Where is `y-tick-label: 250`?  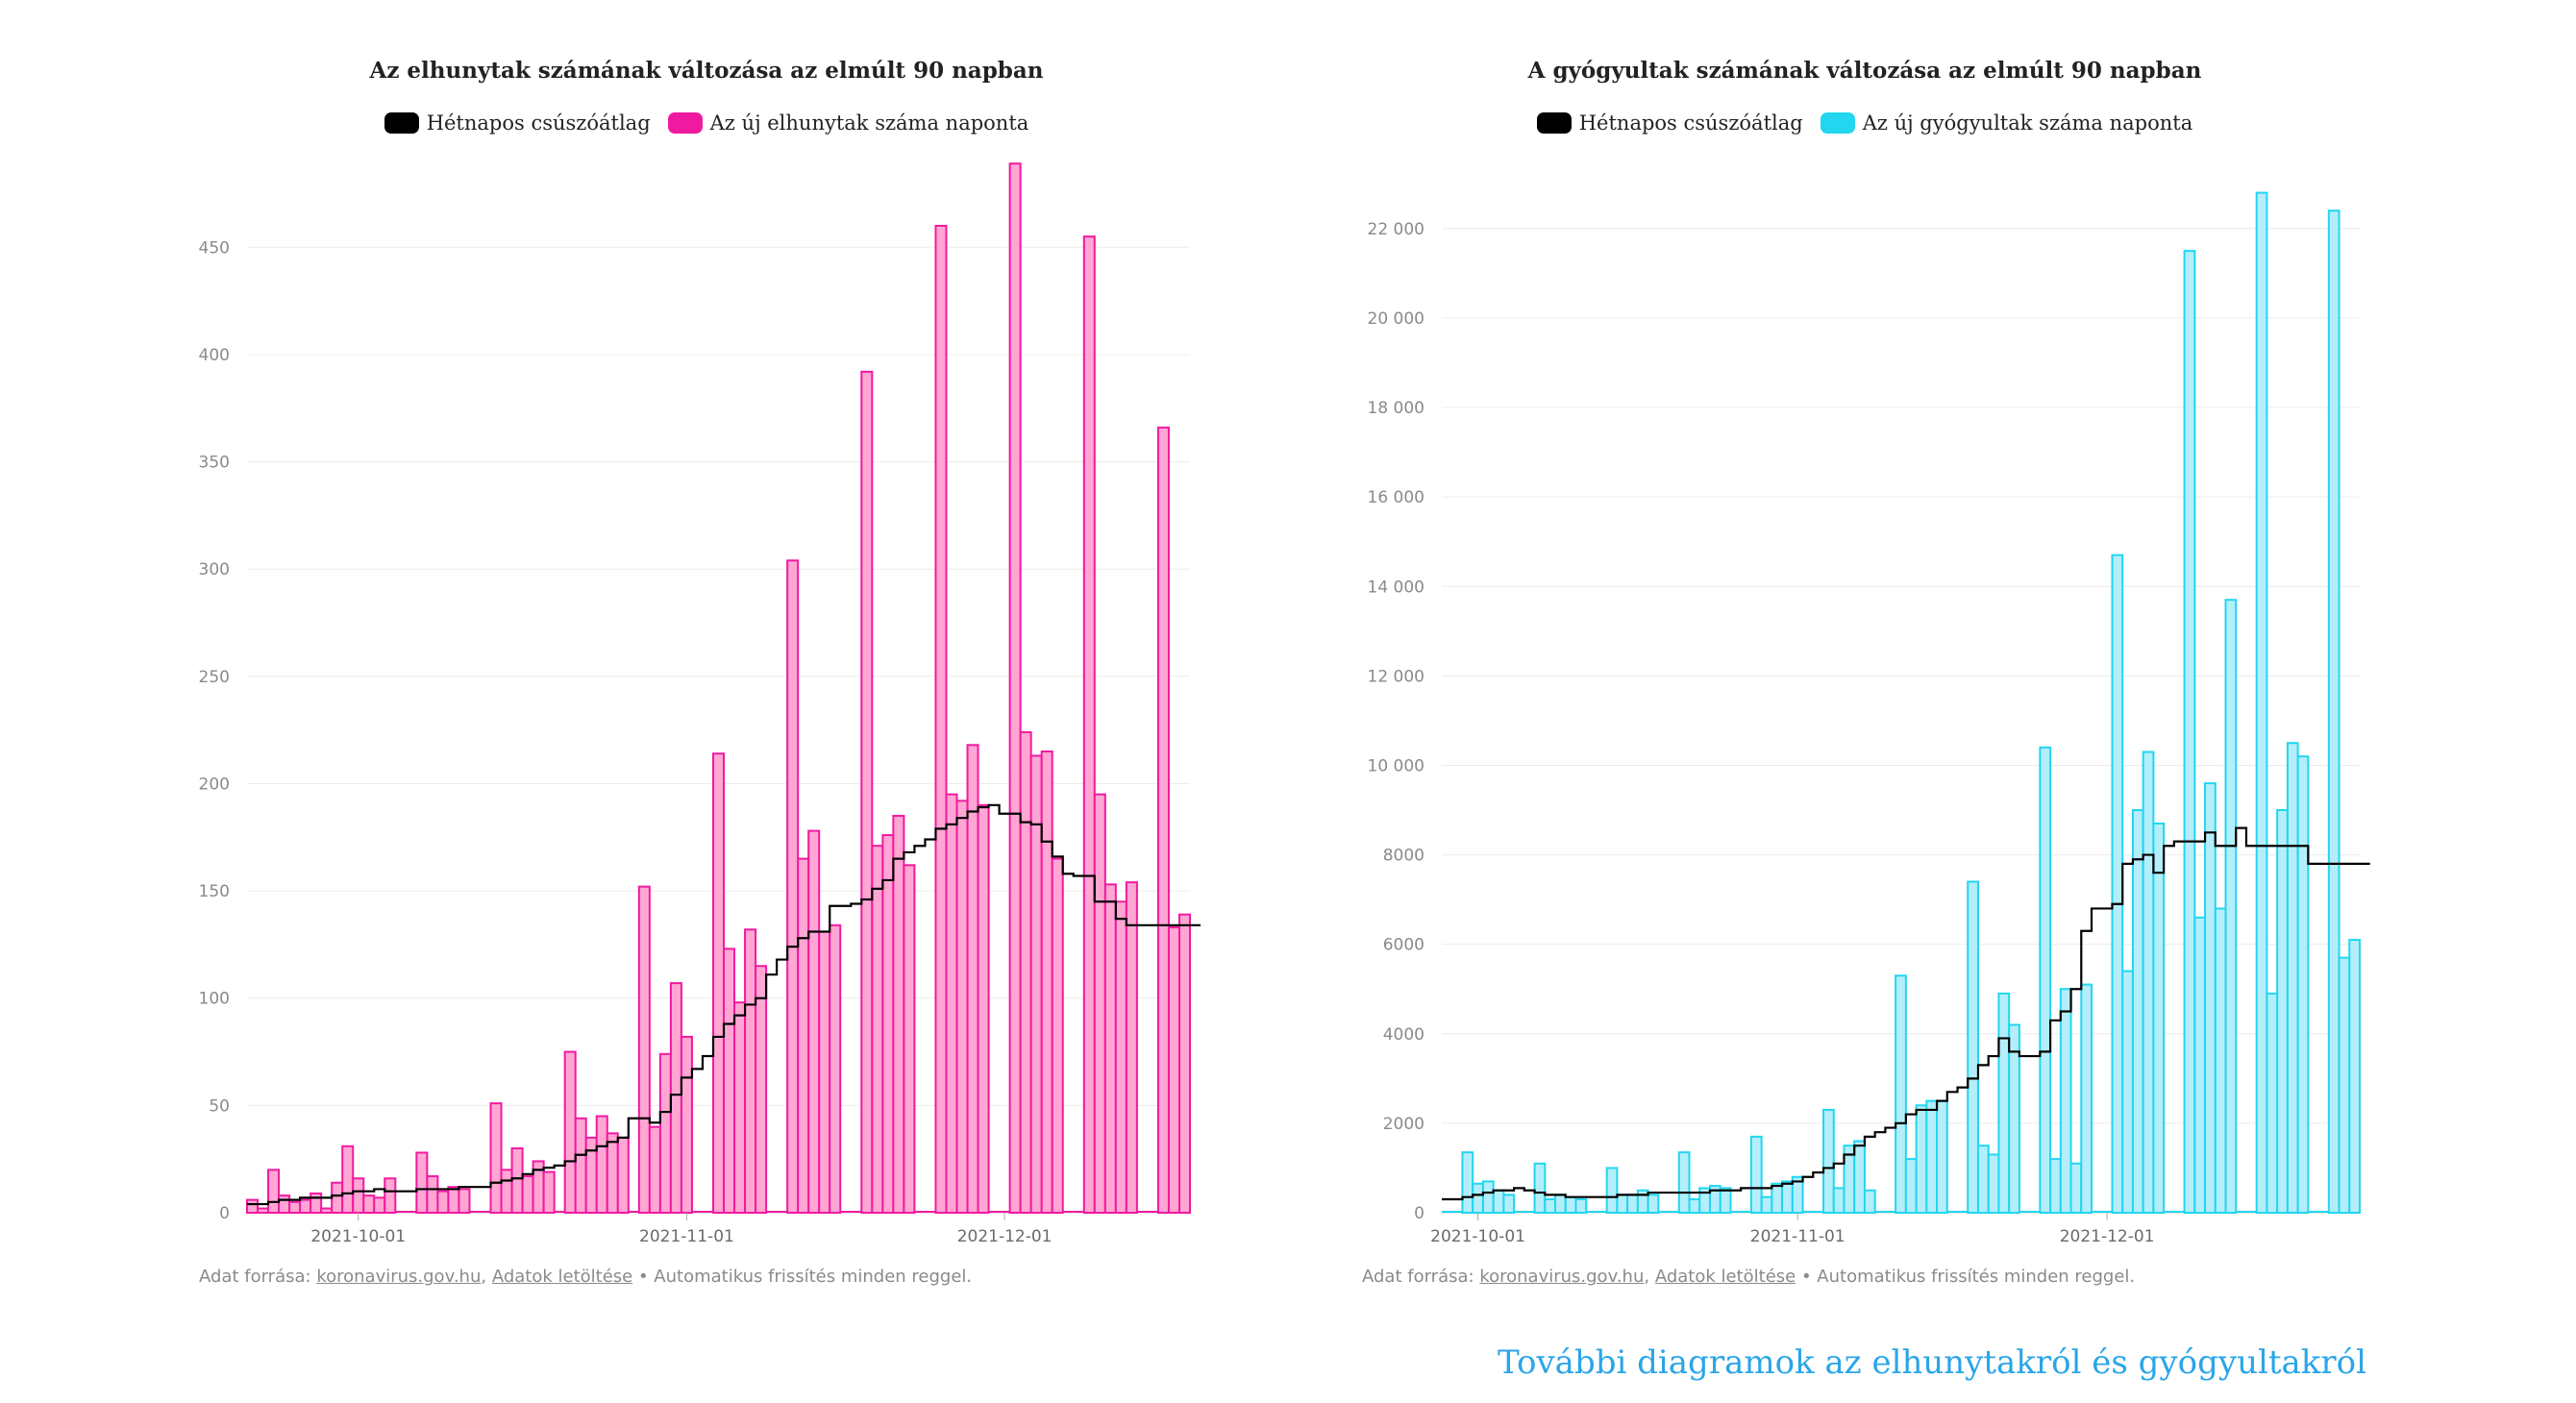 y-tick-label: 250 is located at coordinates (214, 677).